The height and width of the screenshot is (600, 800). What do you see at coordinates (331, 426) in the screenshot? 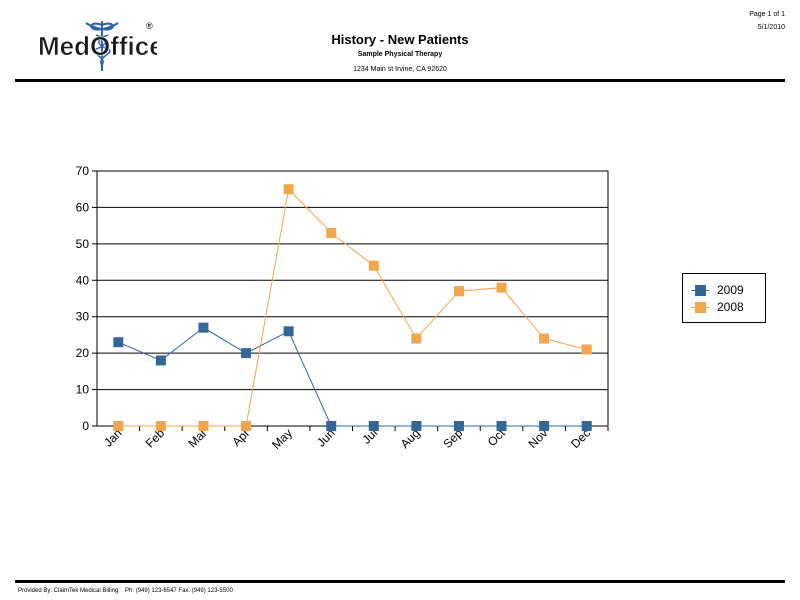
I see `point-2009-jun` at bounding box center [331, 426].